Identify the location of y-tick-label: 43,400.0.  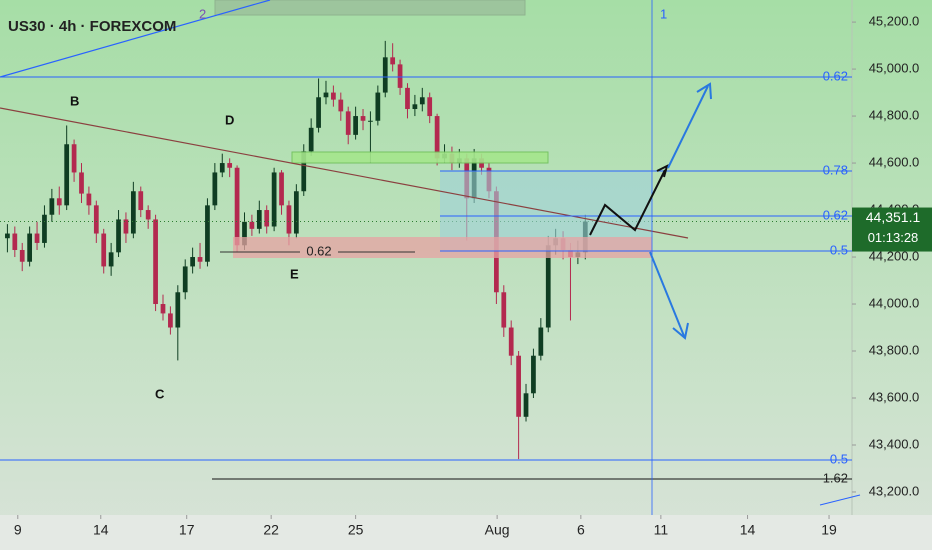
(894, 443).